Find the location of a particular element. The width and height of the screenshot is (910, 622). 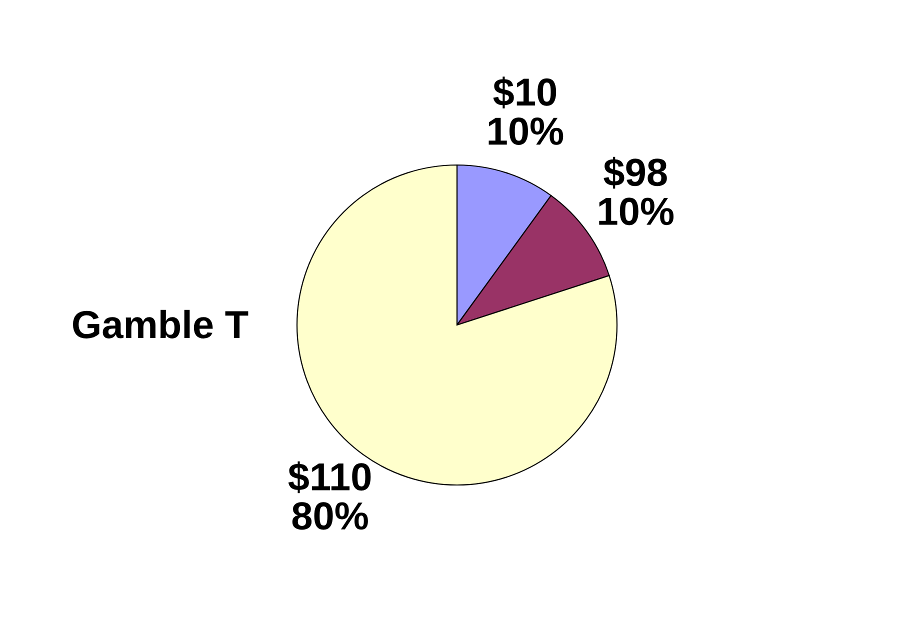

slice-label: $98 is located at coordinates (635, 172).